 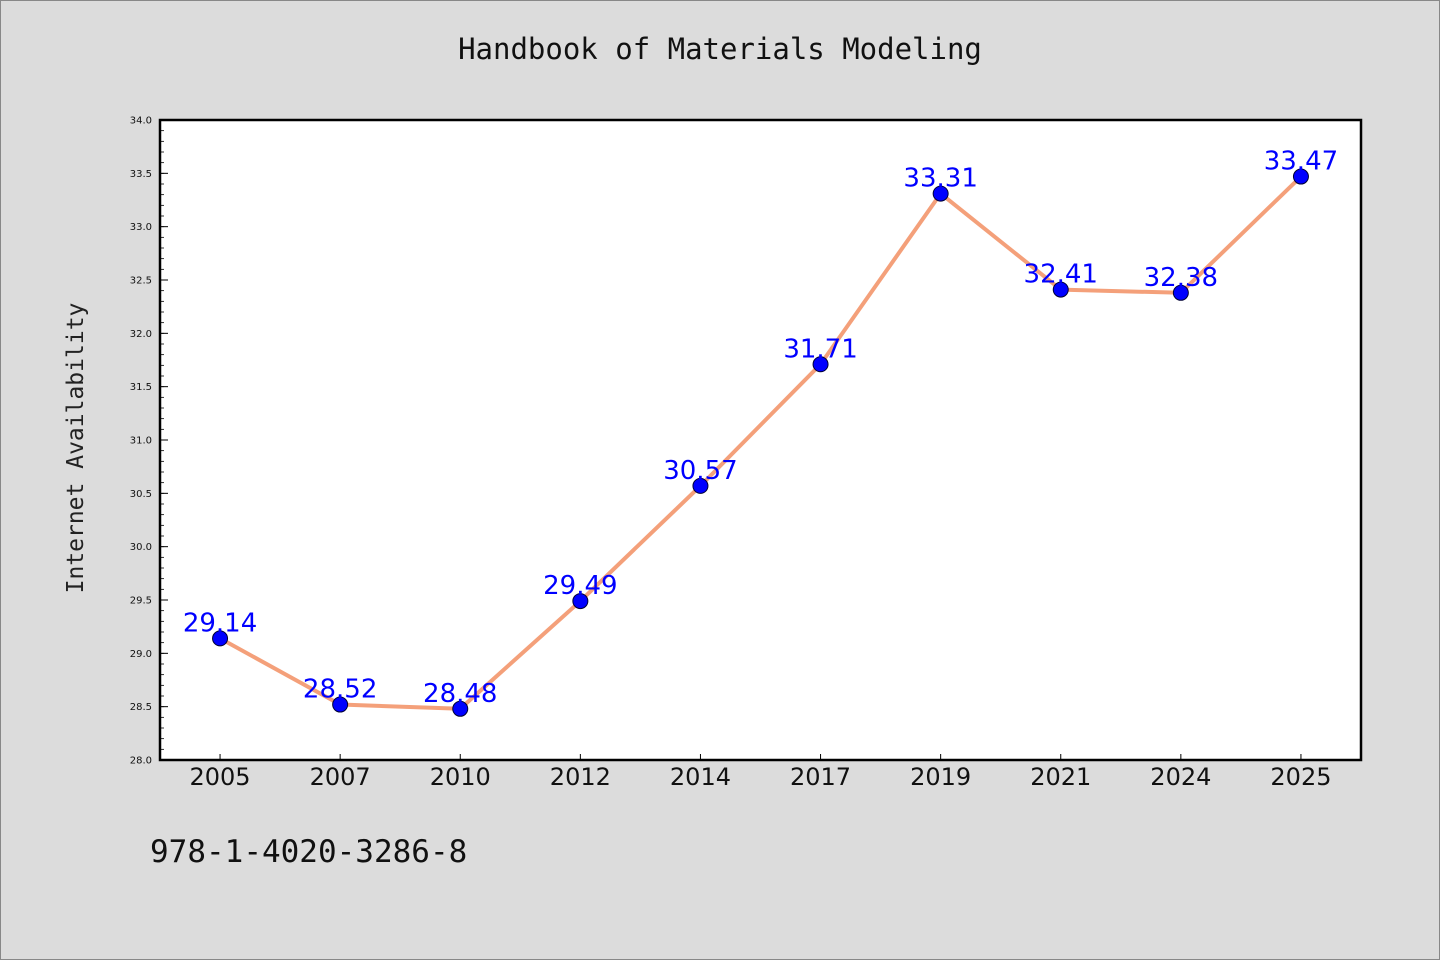 What do you see at coordinates (940, 179) in the screenshot?
I see `data-label: 33.31` at bounding box center [940, 179].